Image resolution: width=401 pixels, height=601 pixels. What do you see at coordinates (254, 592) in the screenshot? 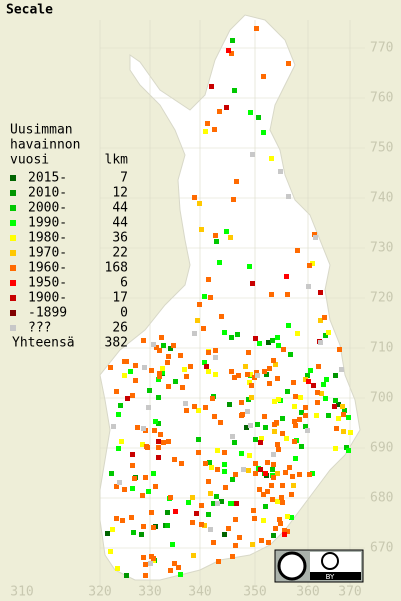
I see `x-label: 350` at bounding box center [254, 592].